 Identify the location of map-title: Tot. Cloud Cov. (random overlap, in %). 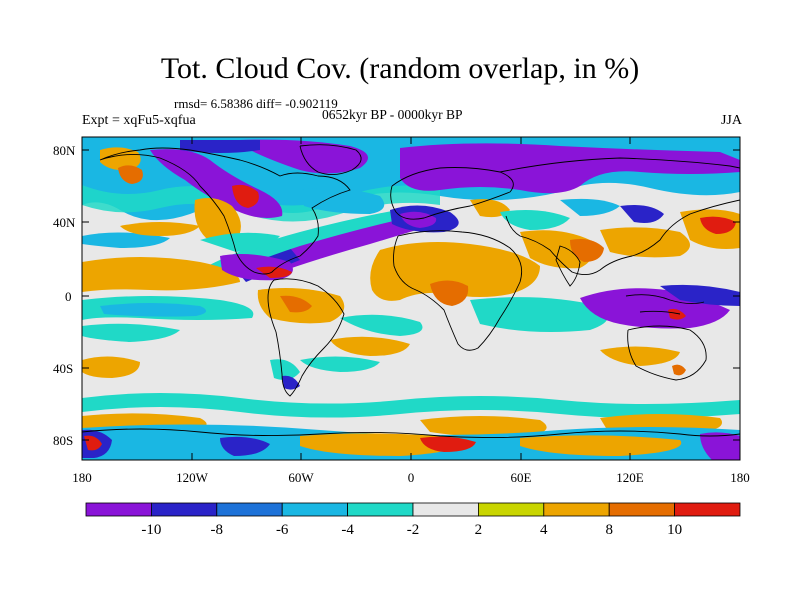
(400, 68).